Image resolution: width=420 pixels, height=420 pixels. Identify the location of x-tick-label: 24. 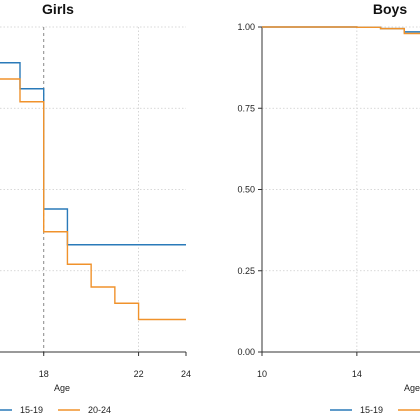
(186, 374).